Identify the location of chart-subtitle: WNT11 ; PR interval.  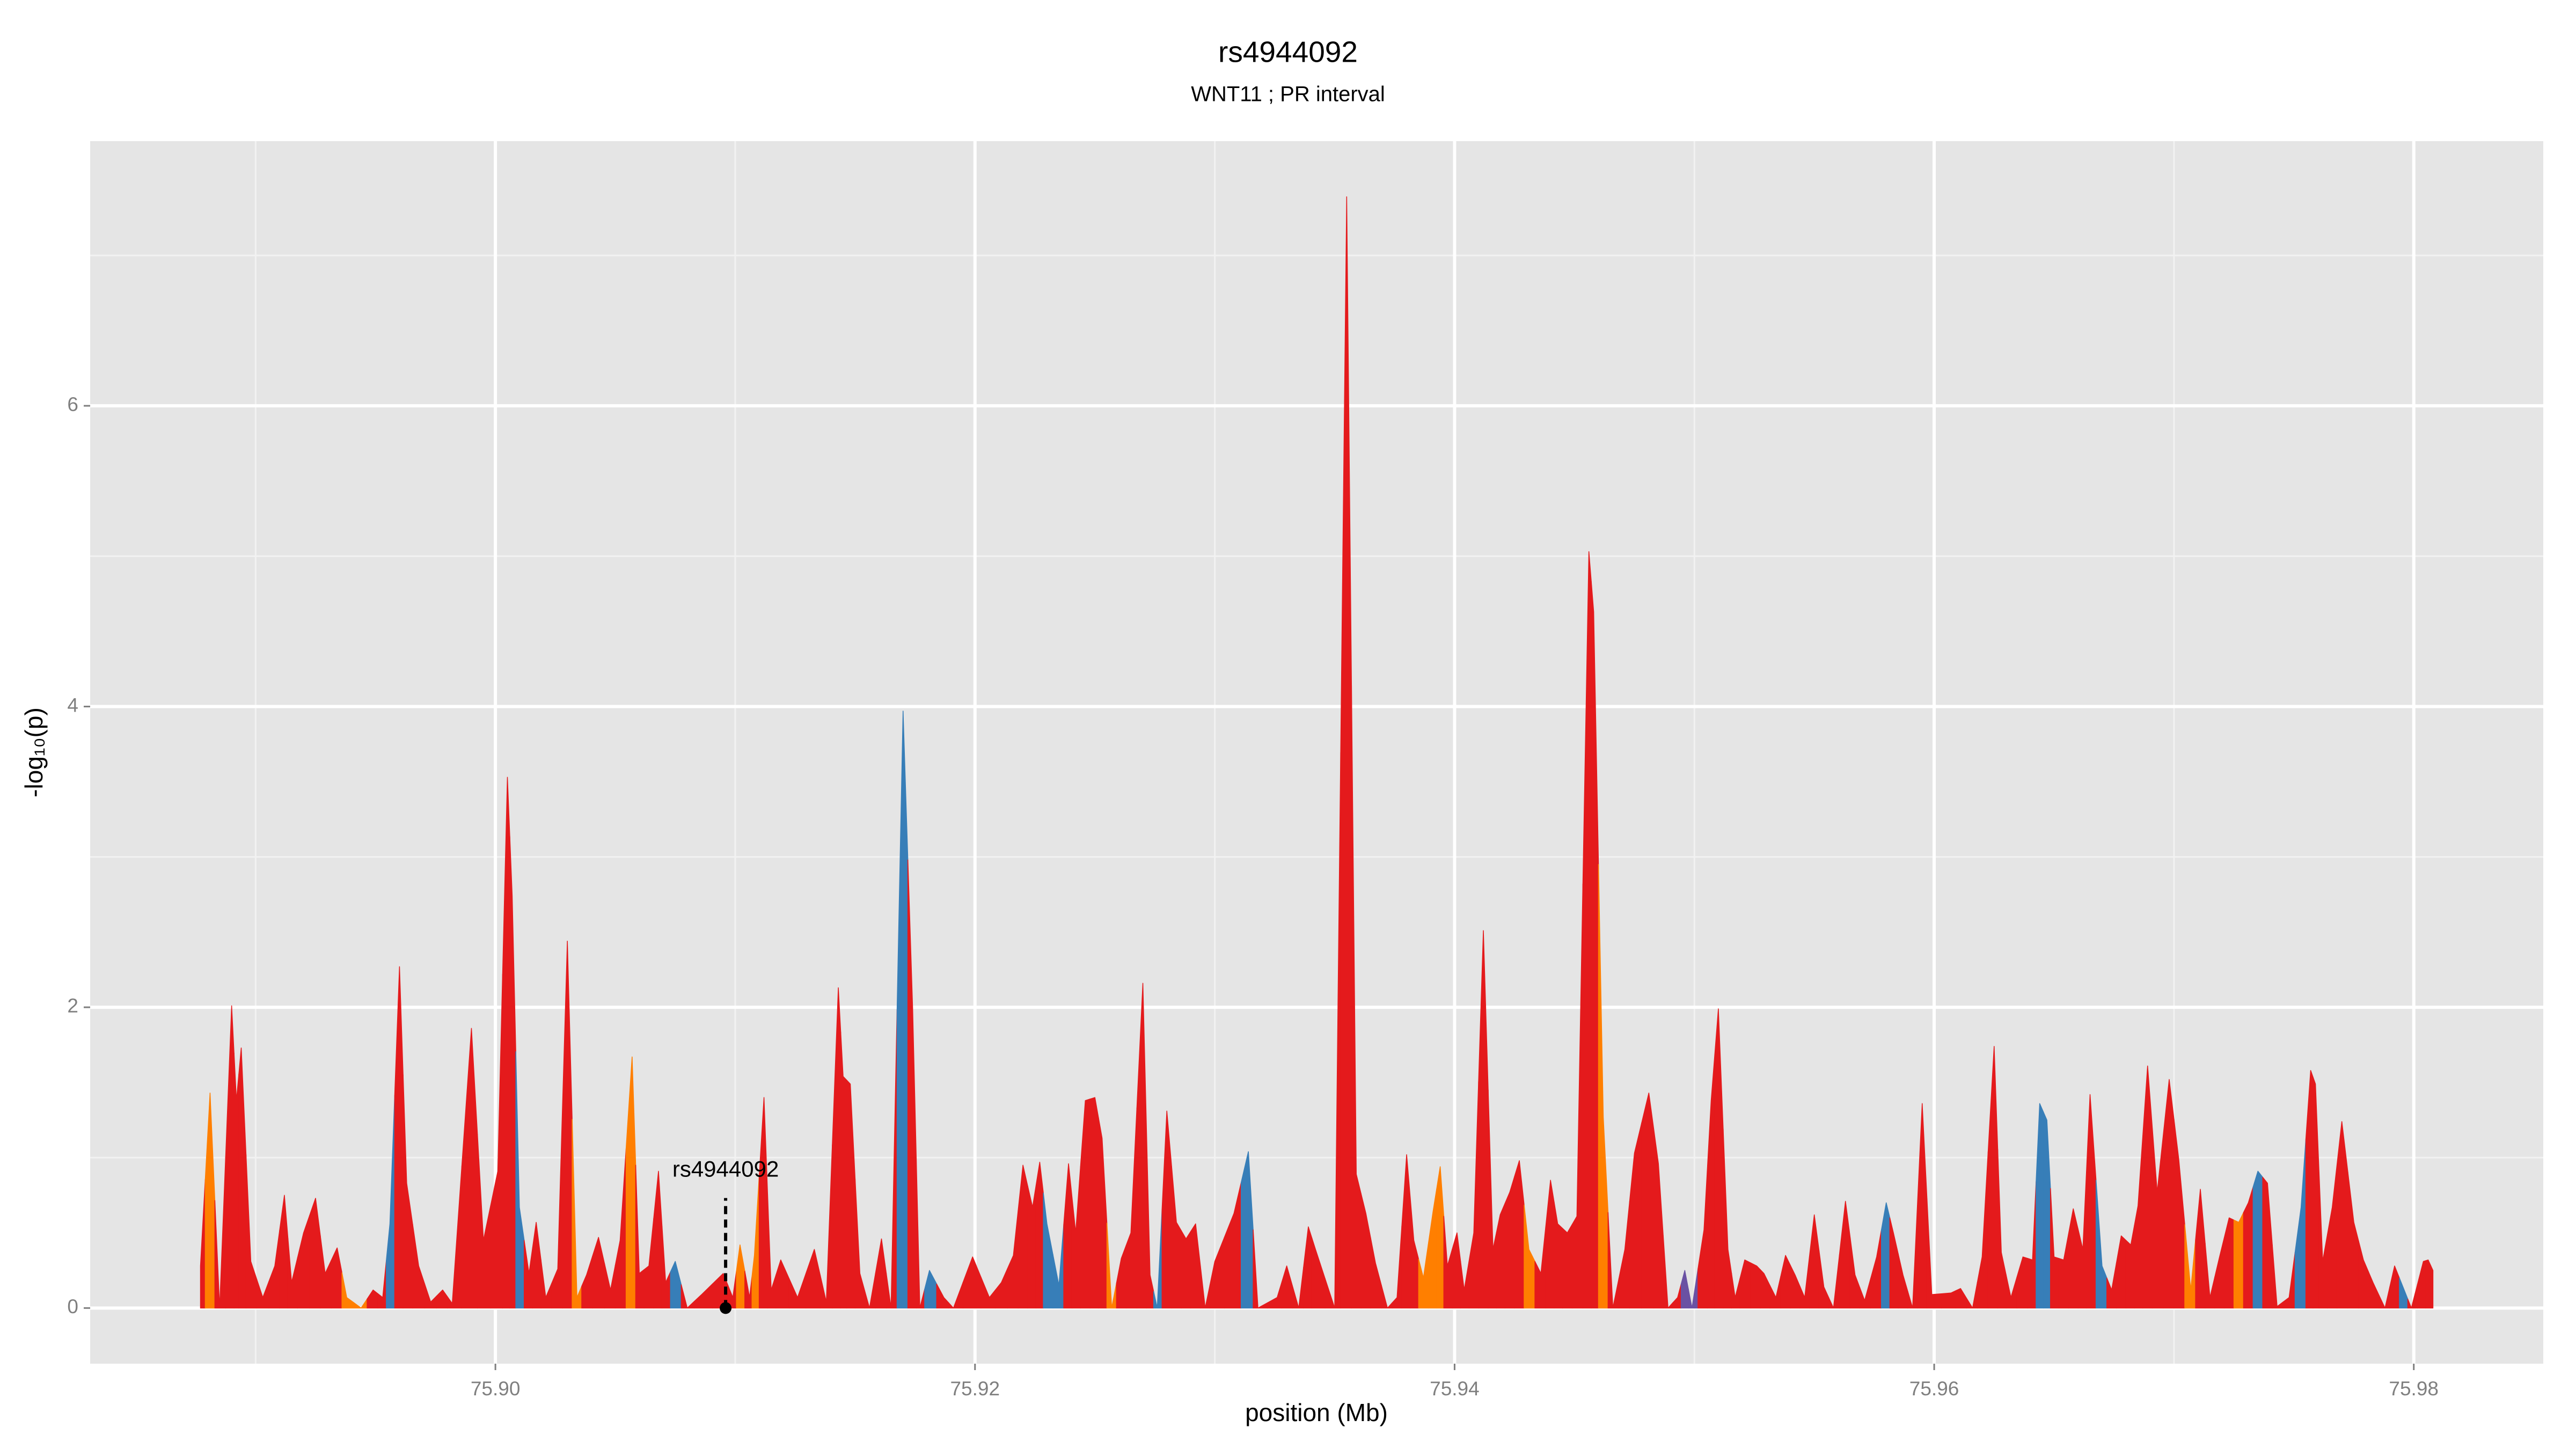
(1288, 94).